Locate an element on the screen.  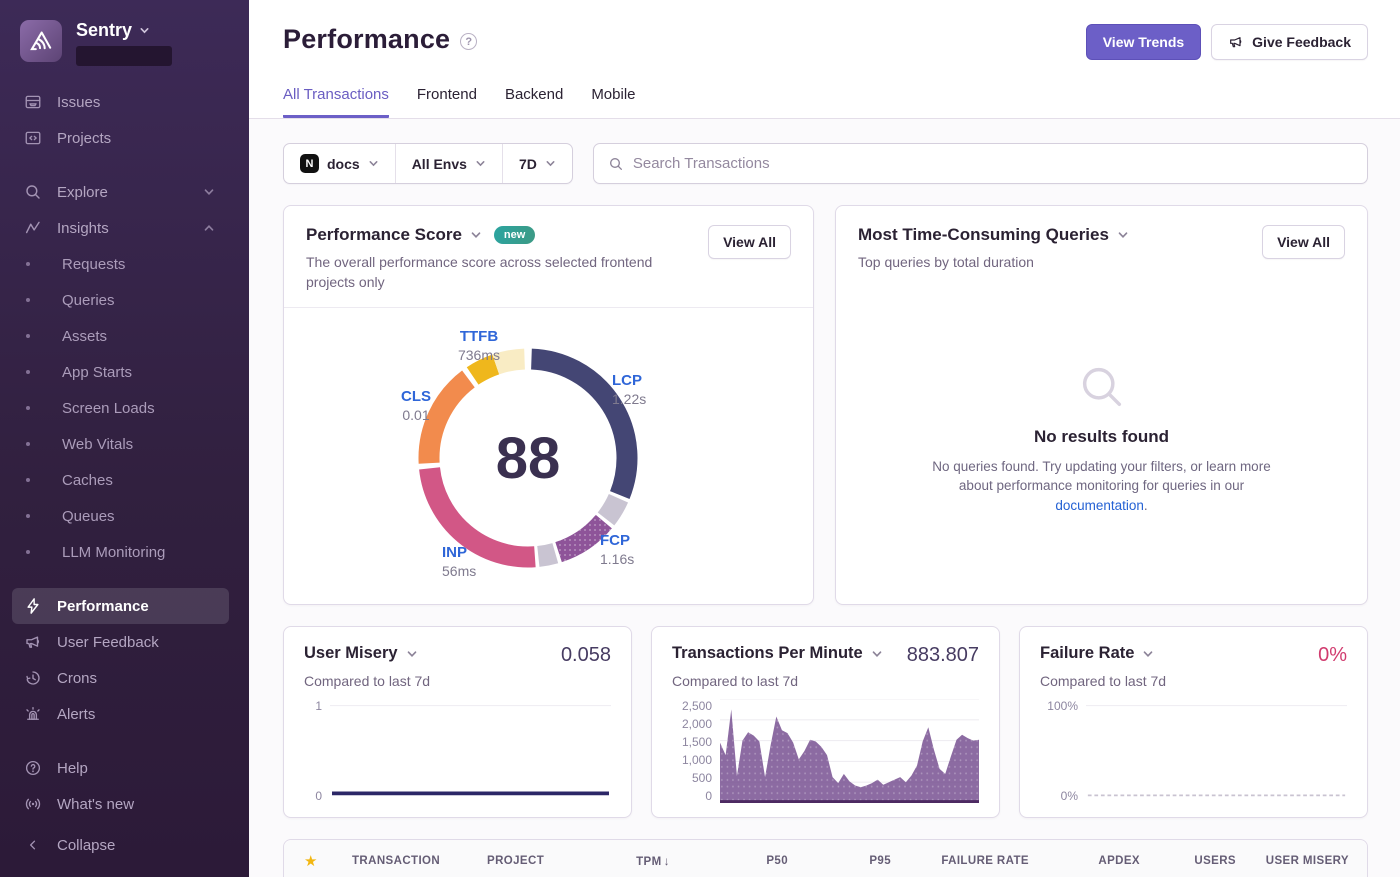
sidebar-item-requests: Requests is located at coordinates (114, 264).